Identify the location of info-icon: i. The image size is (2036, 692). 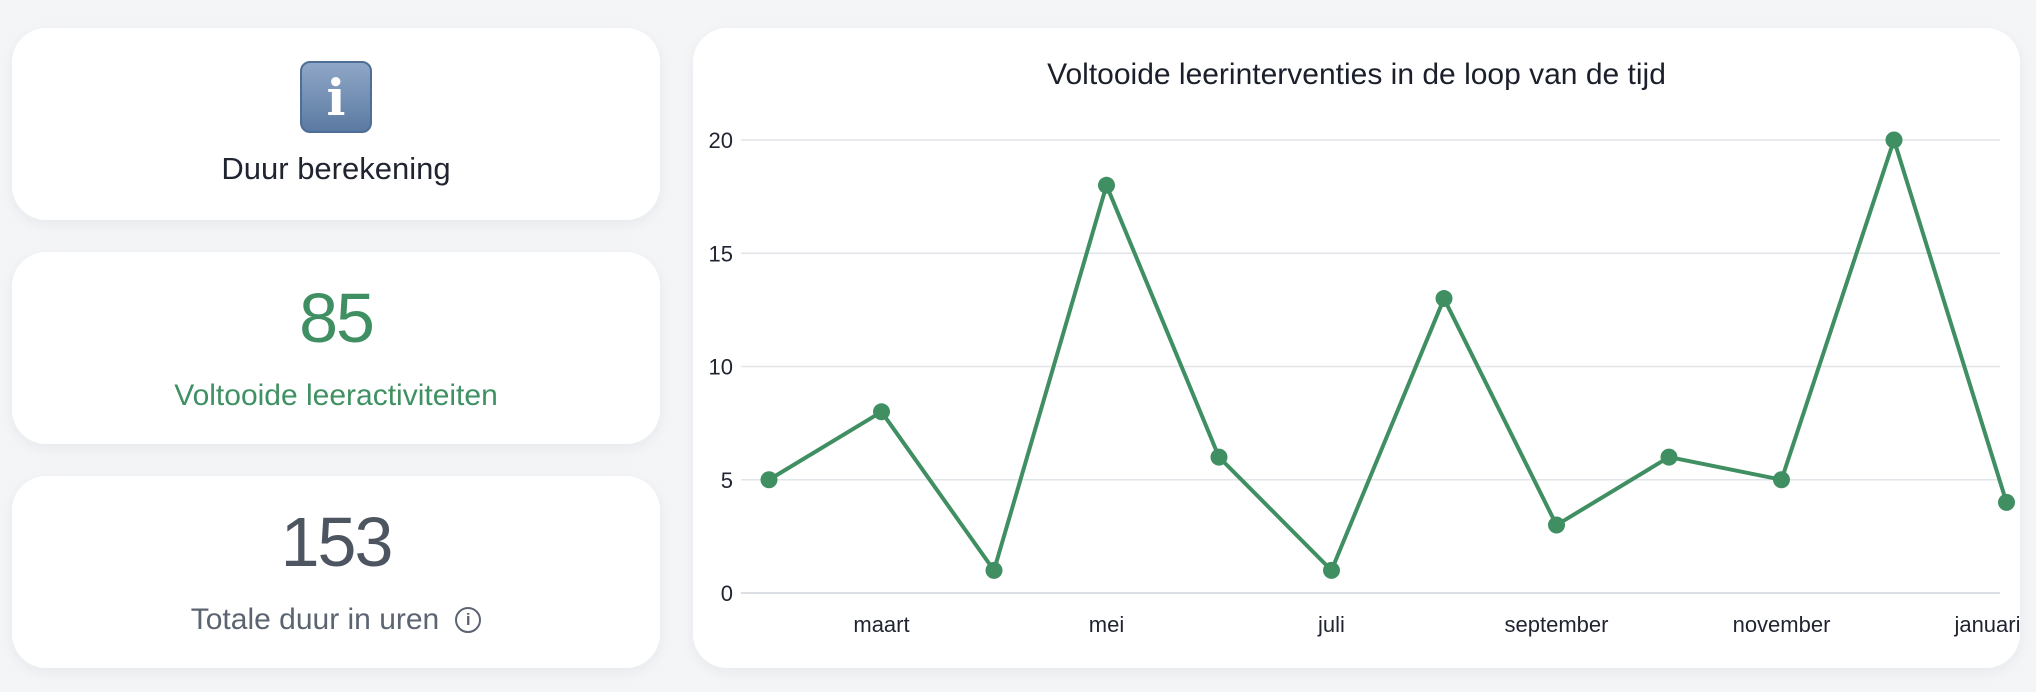
(336, 97).